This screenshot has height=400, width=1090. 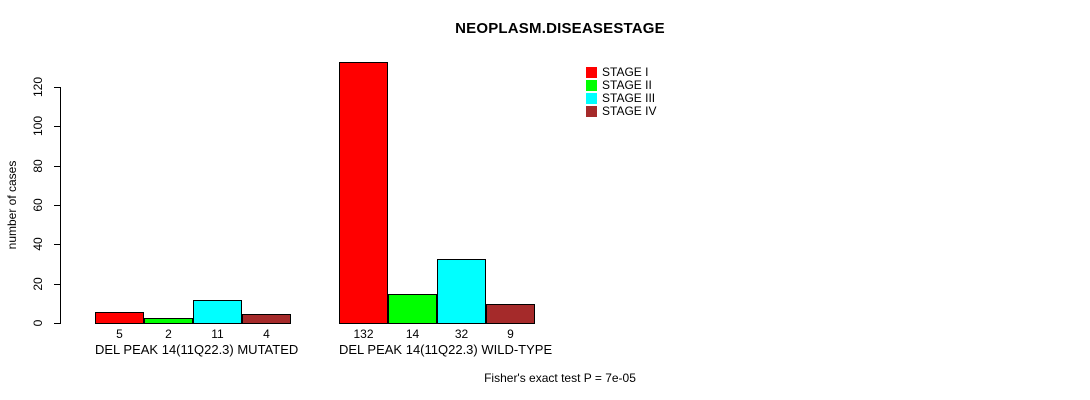 What do you see at coordinates (12, 205) in the screenshot?
I see `y-axis-title: number of cases` at bounding box center [12, 205].